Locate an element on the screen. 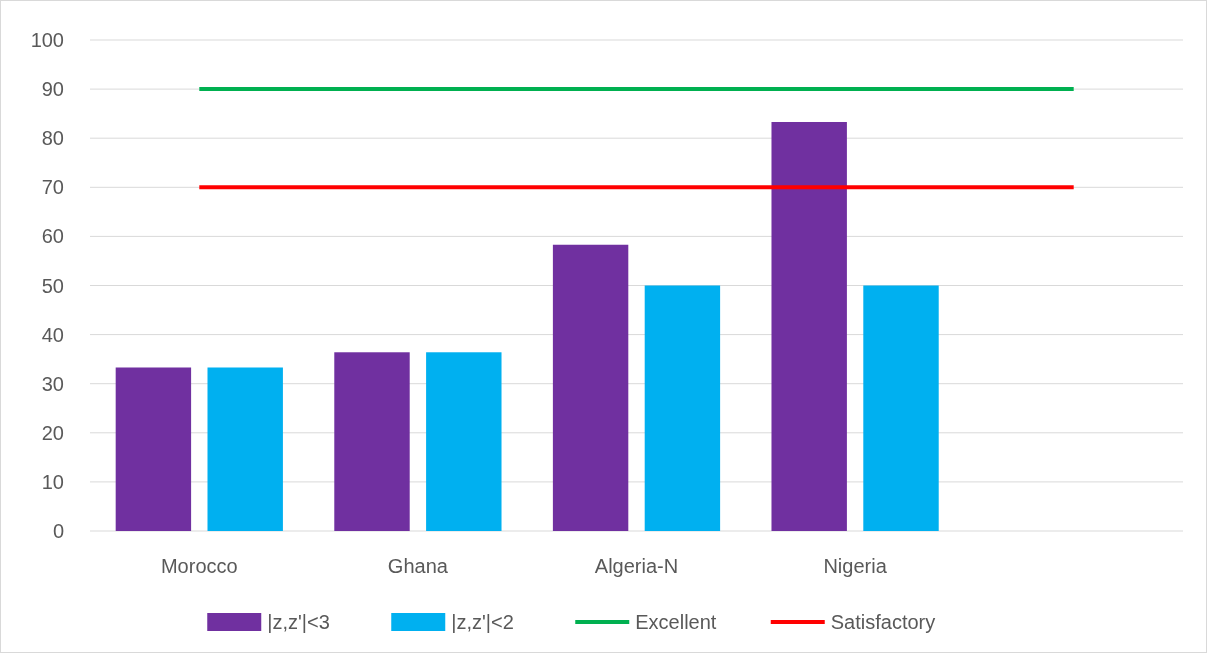  y-tick-label: 20 is located at coordinates (52, 432).